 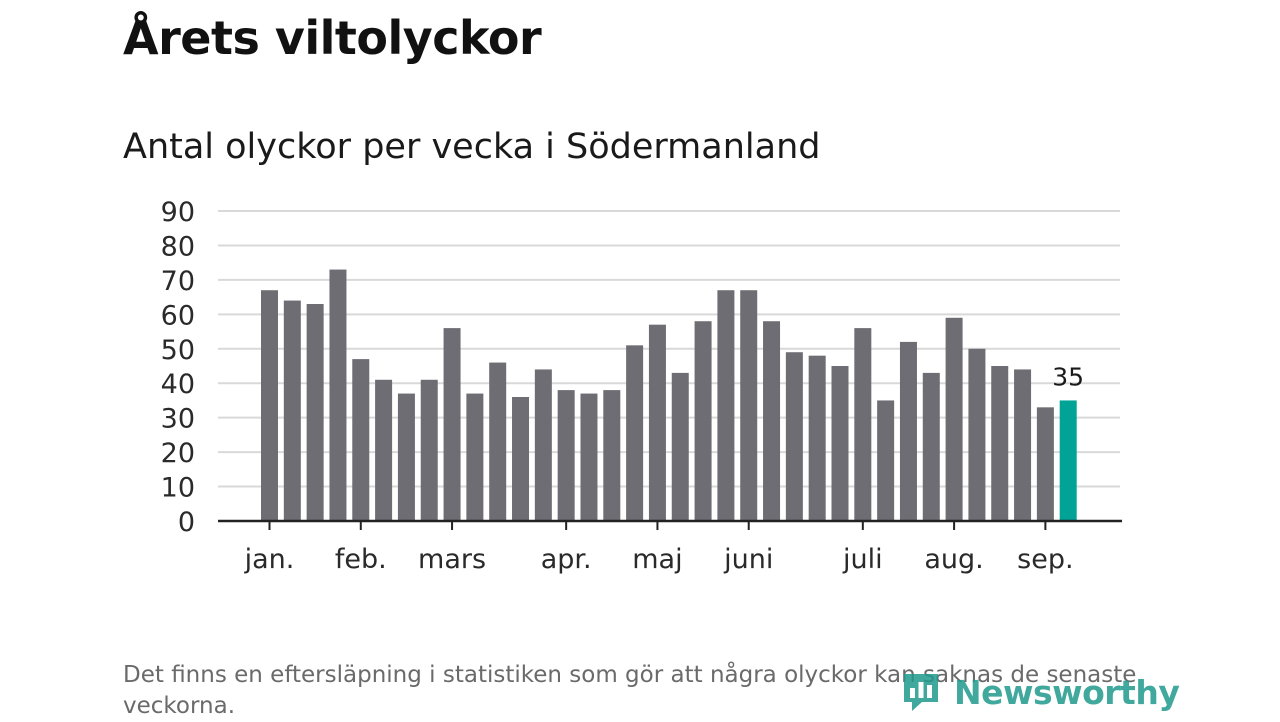 I want to click on y-tick-label: 60, so click(x=178, y=315).